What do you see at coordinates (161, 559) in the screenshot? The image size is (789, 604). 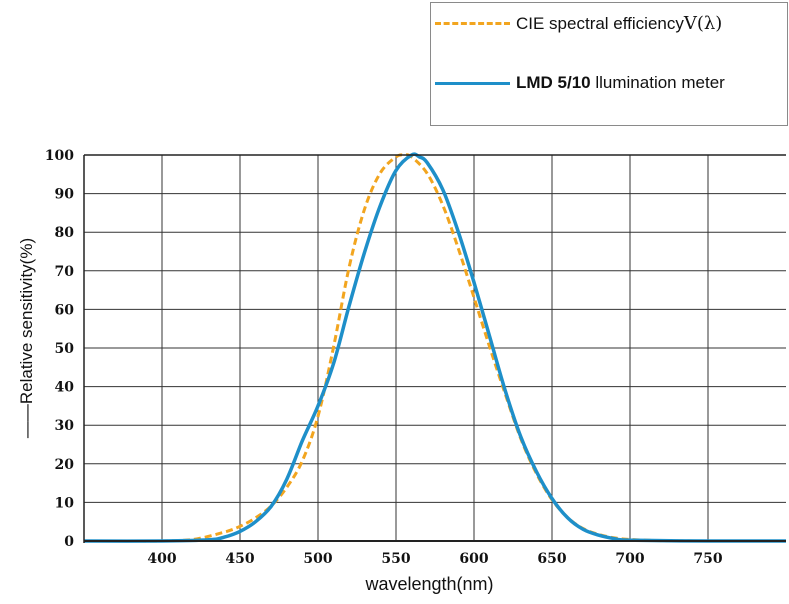 I see `x-tick-label-400: 400` at bounding box center [161, 559].